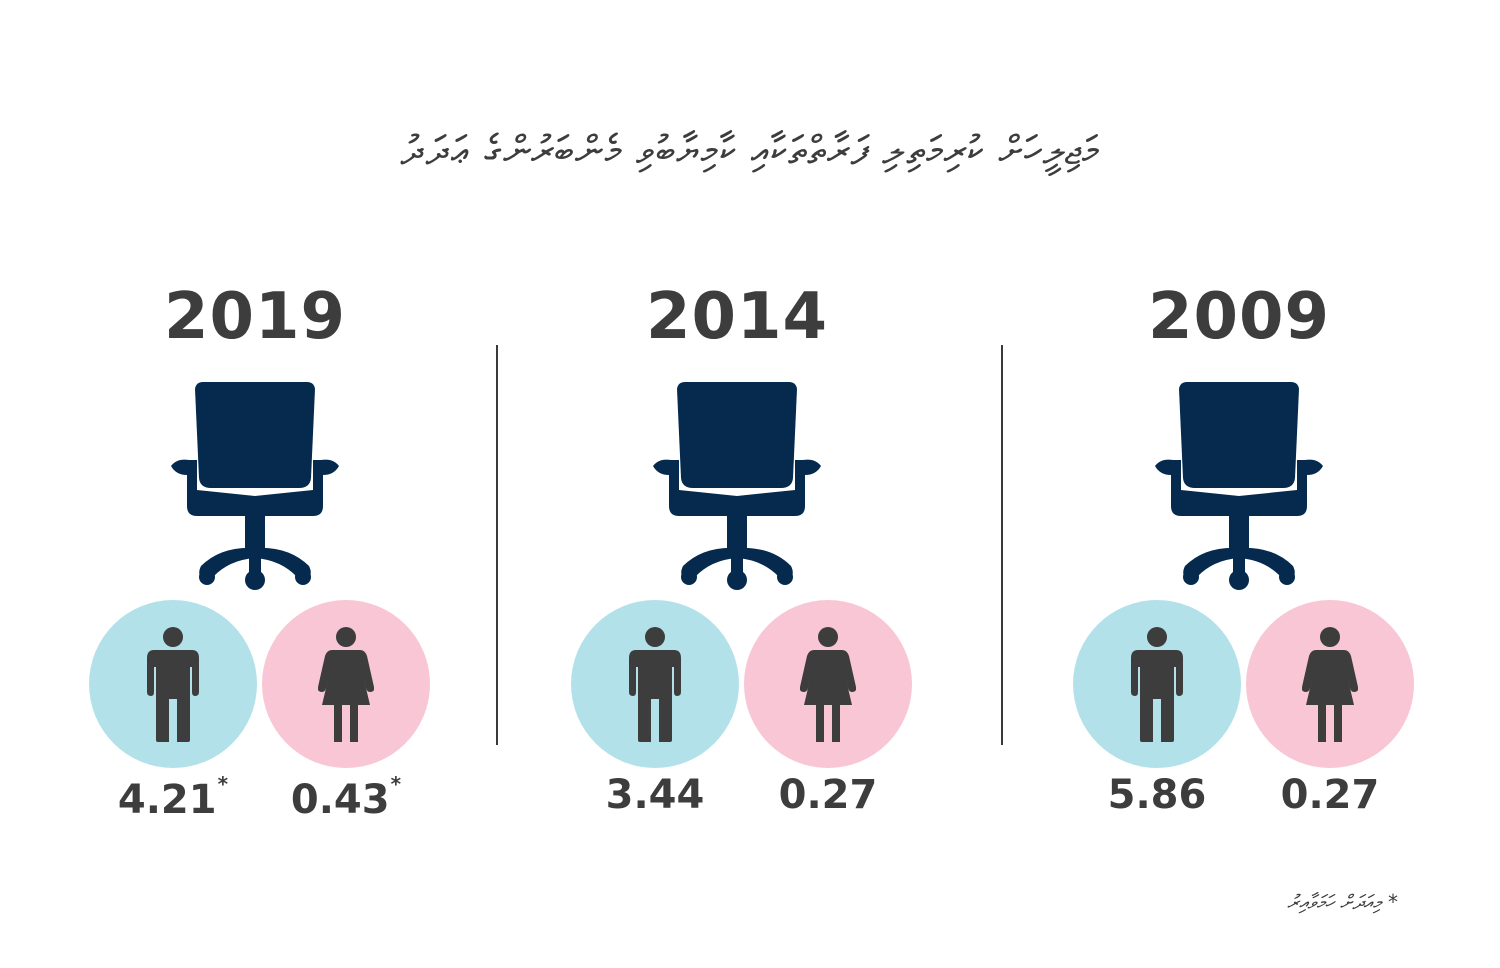 The width and height of the screenshot is (1500, 968). What do you see at coordinates (346, 797) in the screenshot?
I see `female-value: 0.43*` at bounding box center [346, 797].